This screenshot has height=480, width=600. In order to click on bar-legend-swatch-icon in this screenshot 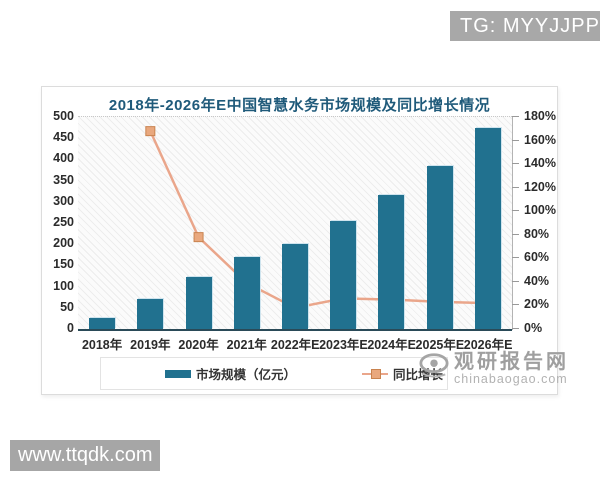, I will do `click(178, 373)`.